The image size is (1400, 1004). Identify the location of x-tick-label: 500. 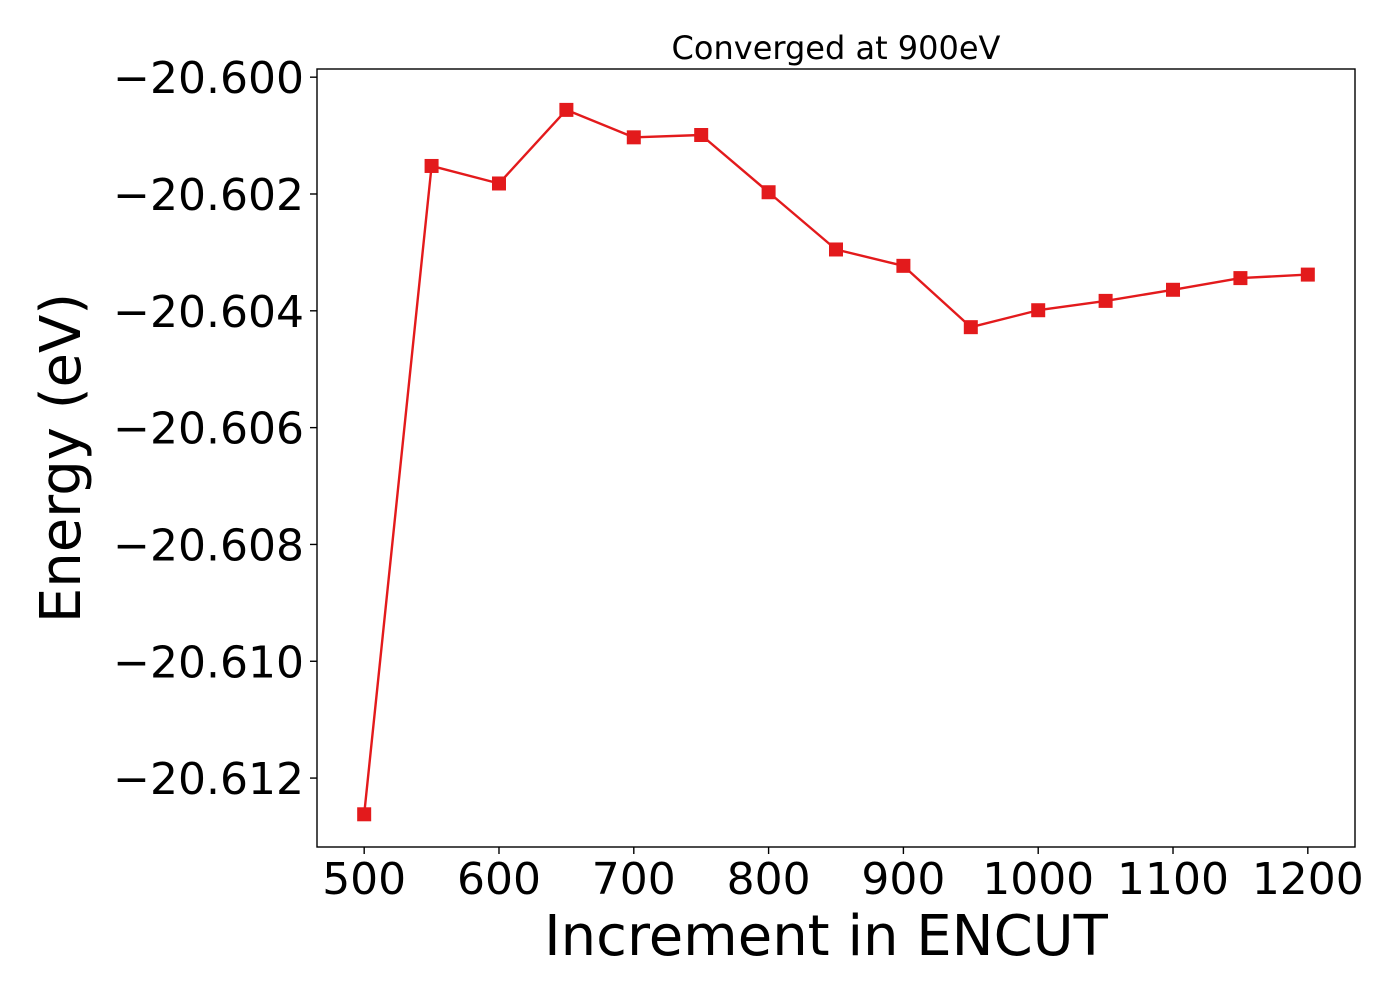
(364, 879).